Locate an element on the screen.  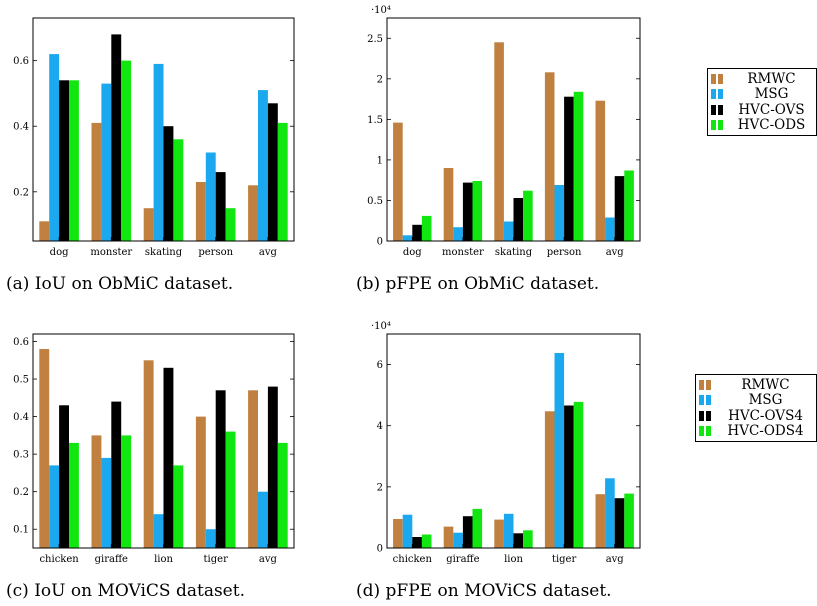
bar-HVC-ODS-avg is located at coordinates (282, 181).